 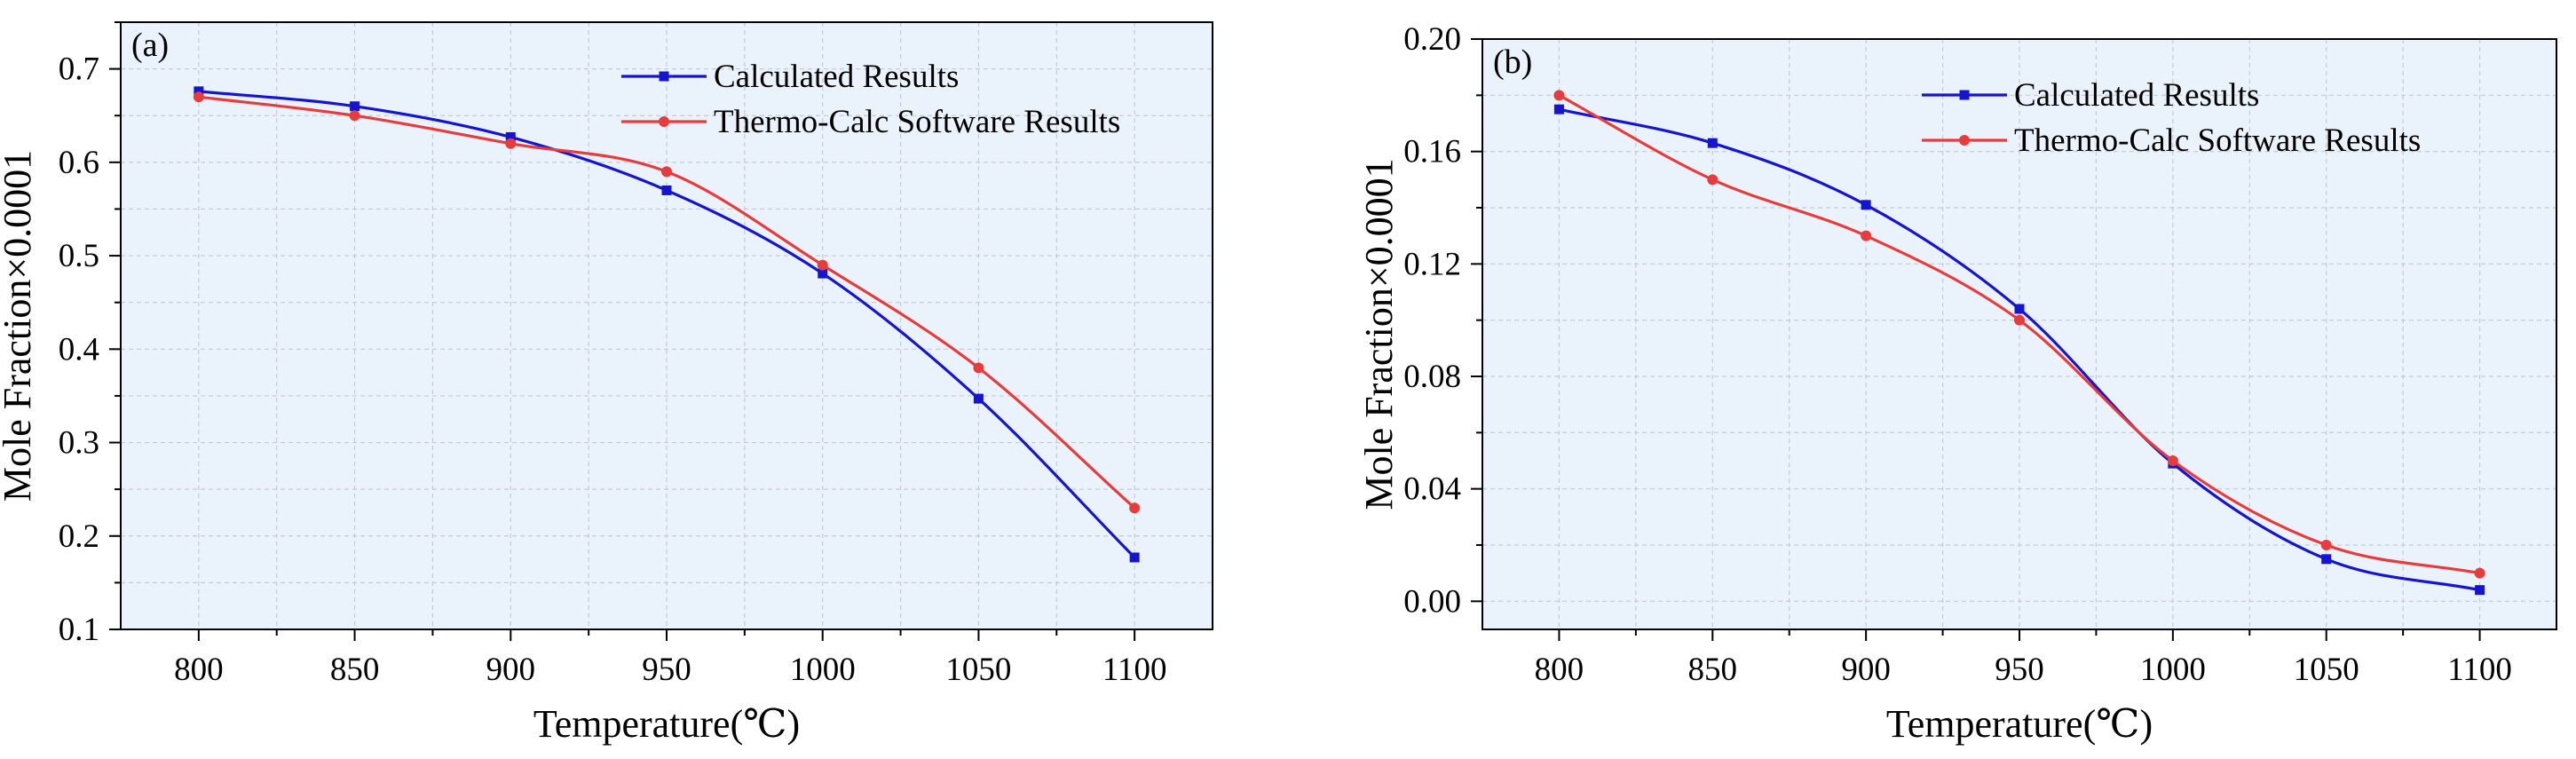 What do you see at coordinates (150, 45) in the screenshot?
I see `panel-label: (a)` at bounding box center [150, 45].